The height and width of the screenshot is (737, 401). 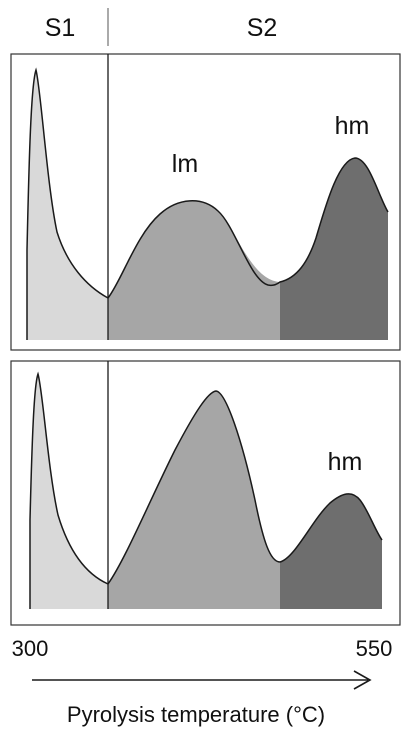 What do you see at coordinates (362, 680) in the screenshot?
I see `axis-arrow-head` at bounding box center [362, 680].